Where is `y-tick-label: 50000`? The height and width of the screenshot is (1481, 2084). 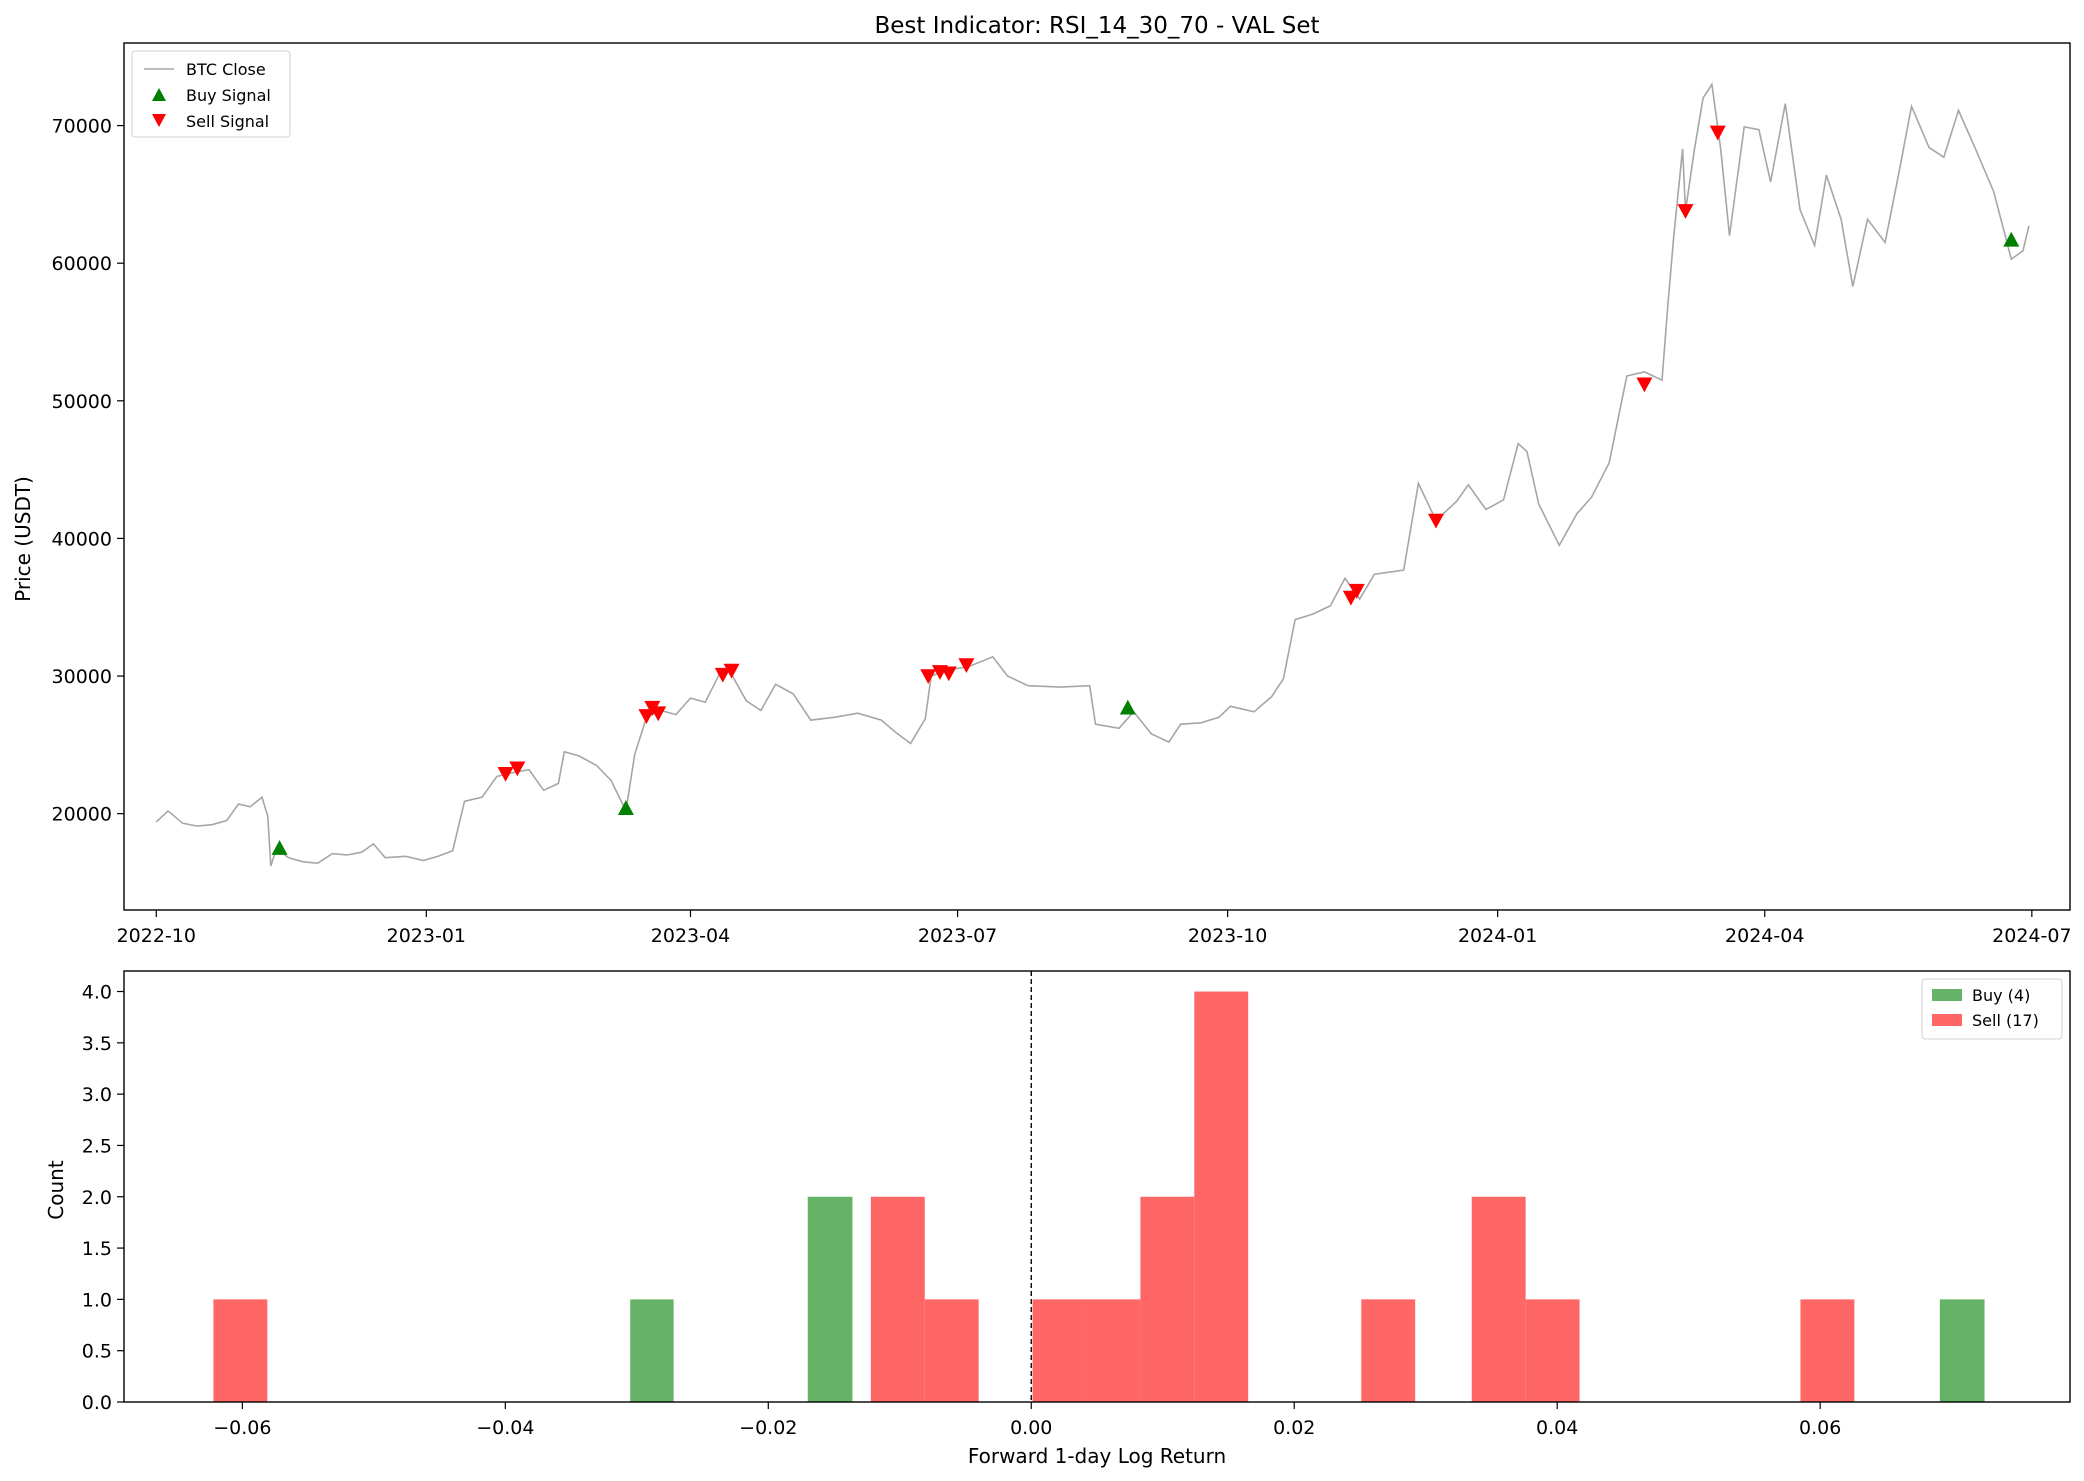 y-tick-label: 50000 is located at coordinates (82, 402).